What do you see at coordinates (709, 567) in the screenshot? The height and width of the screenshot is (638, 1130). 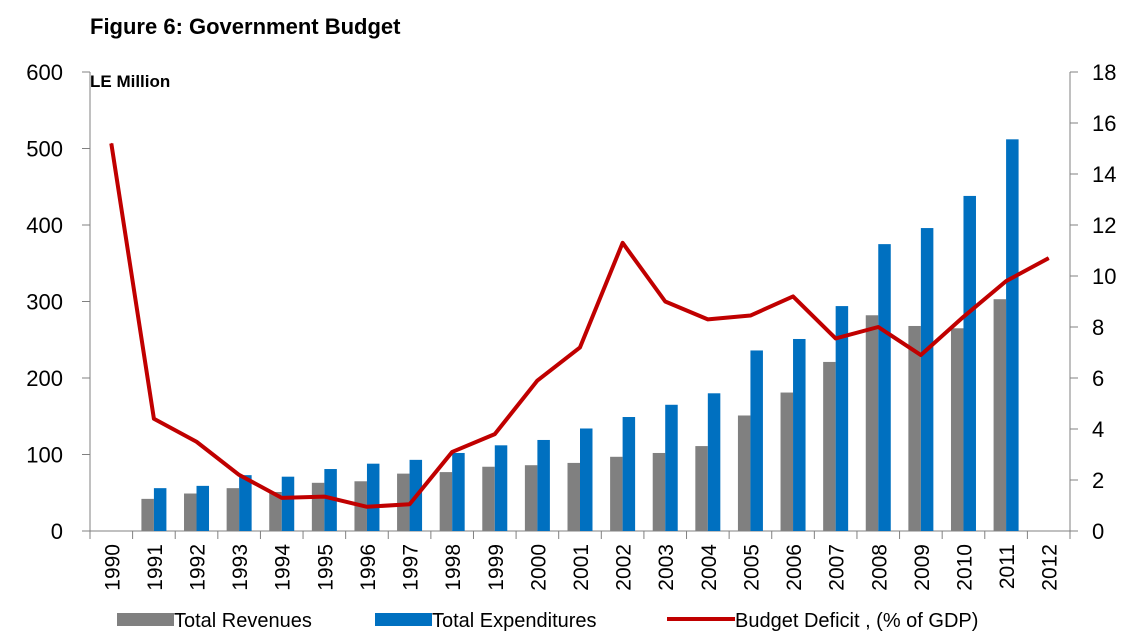 I see `x-tick-label: 2004` at bounding box center [709, 567].